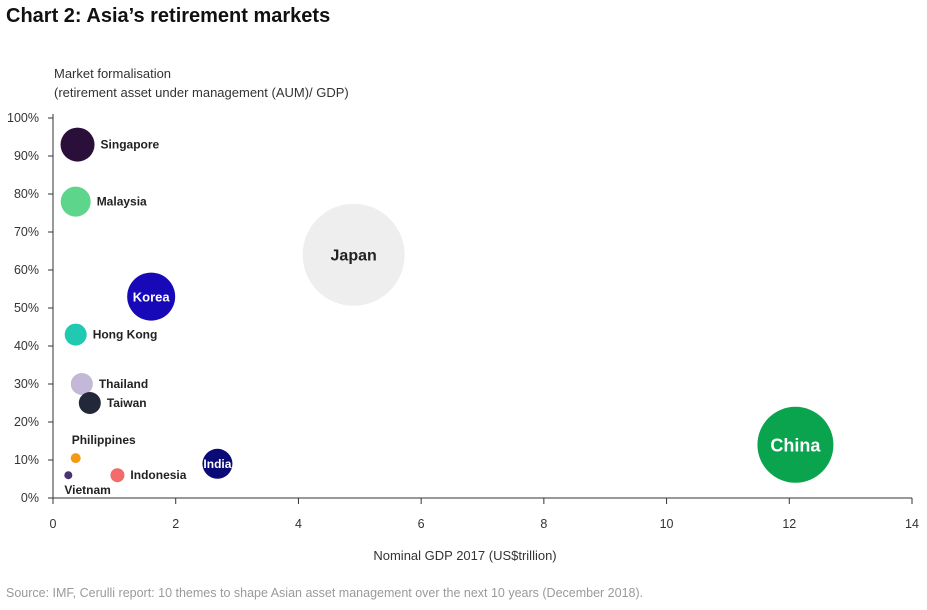 This screenshot has width=927, height=610. Describe the element at coordinates (543, 524) in the screenshot. I see `x-tick-label: 8` at that location.